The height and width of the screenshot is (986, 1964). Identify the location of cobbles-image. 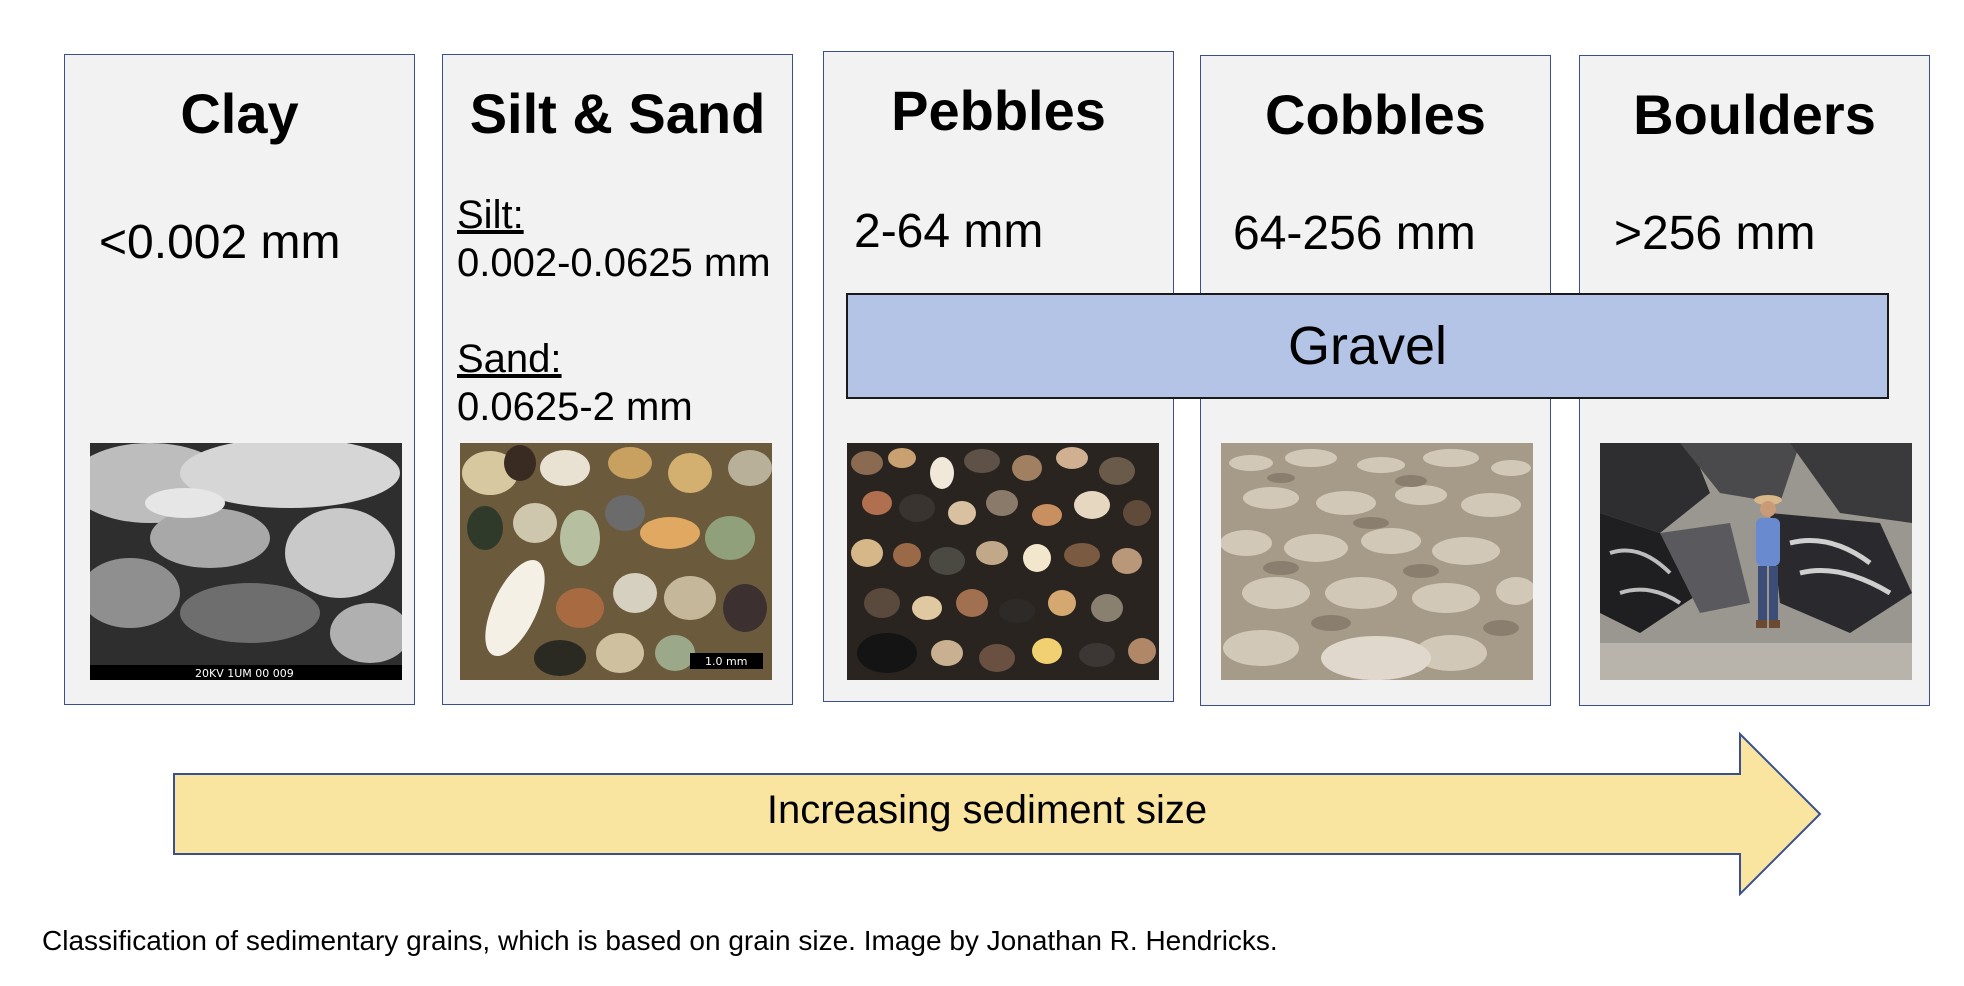
(1377, 561).